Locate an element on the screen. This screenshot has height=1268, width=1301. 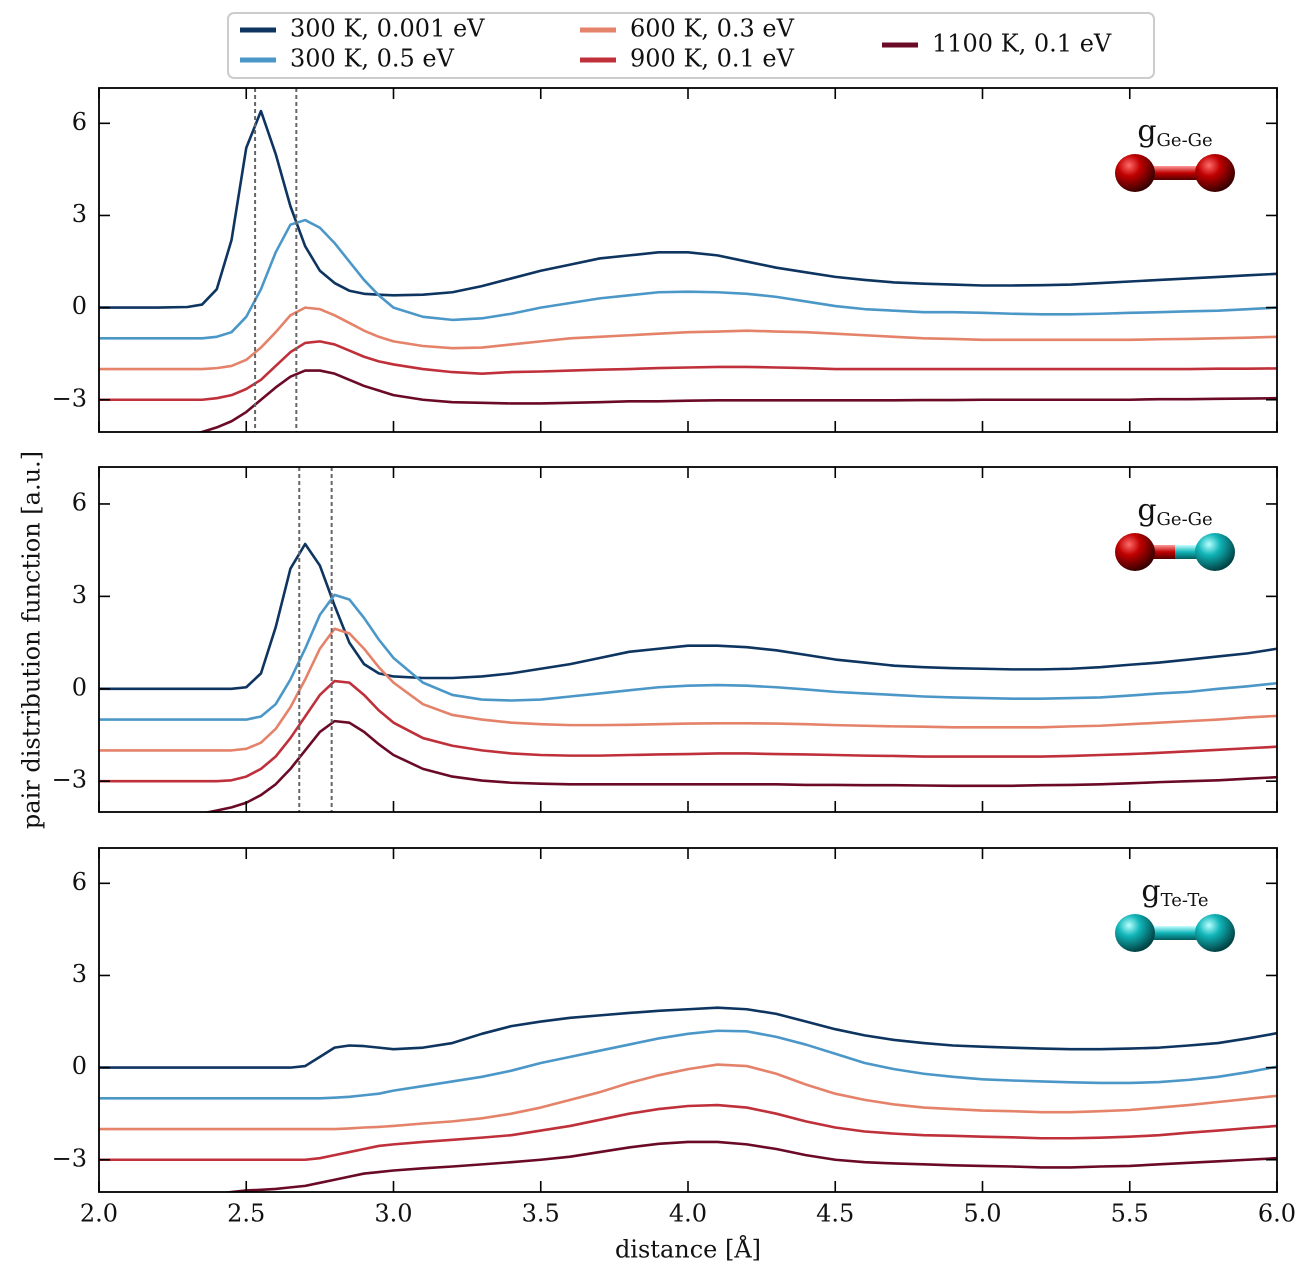
legend-label: 300 K, 0.001 eV is located at coordinates (387, 29).